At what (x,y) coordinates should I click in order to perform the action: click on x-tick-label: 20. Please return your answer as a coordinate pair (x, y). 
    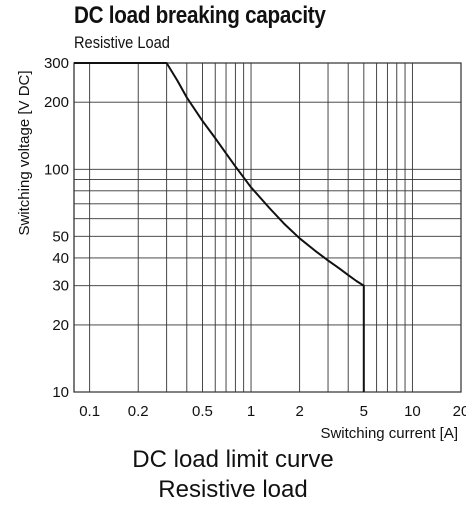
    Looking at the image, I should click on (459, 411).